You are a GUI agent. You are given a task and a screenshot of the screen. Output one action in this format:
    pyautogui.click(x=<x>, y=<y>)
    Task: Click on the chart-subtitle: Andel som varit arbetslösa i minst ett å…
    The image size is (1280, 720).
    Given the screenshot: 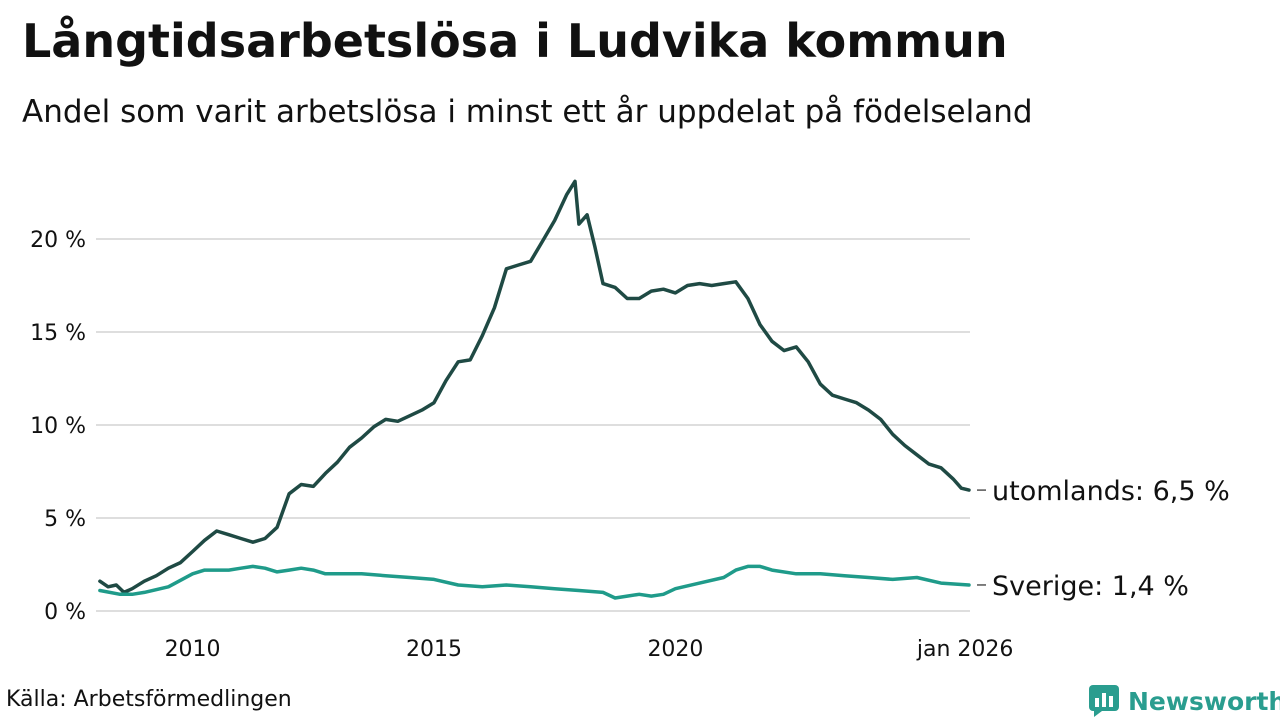 What is the action you would take?
    pyautogui.click(x=527, y=112)
    